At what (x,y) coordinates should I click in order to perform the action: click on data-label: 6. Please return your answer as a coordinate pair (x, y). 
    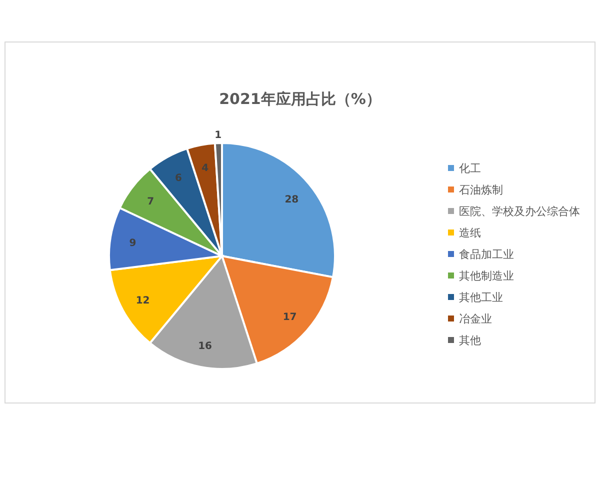
    Looking at the image, I should click on (178, 178).